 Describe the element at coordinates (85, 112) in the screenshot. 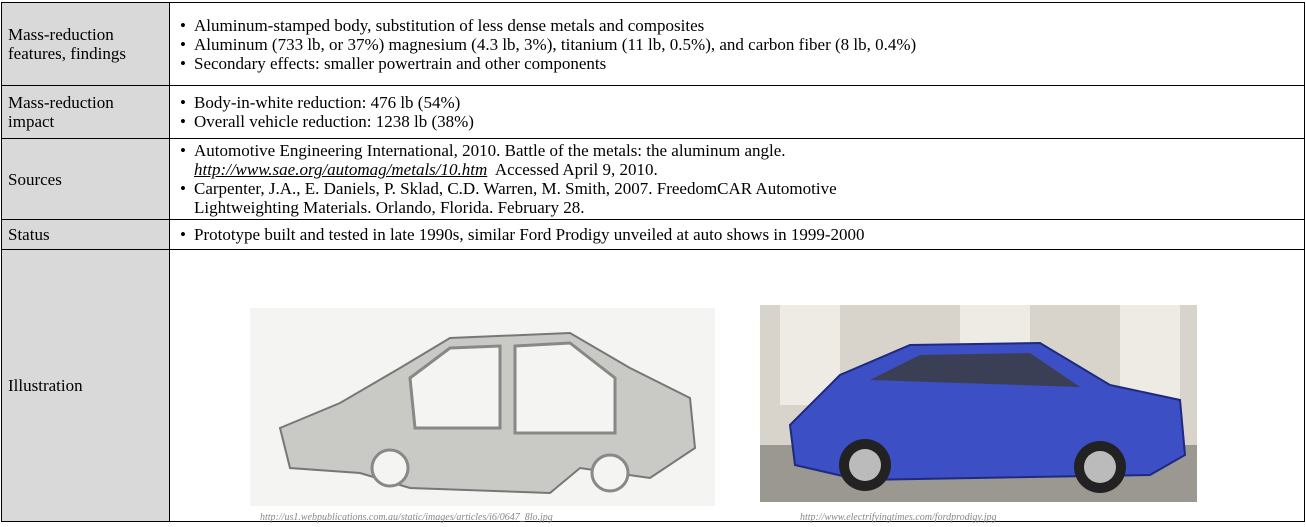

I see `row-label: Mass-reduction impact` at that location.